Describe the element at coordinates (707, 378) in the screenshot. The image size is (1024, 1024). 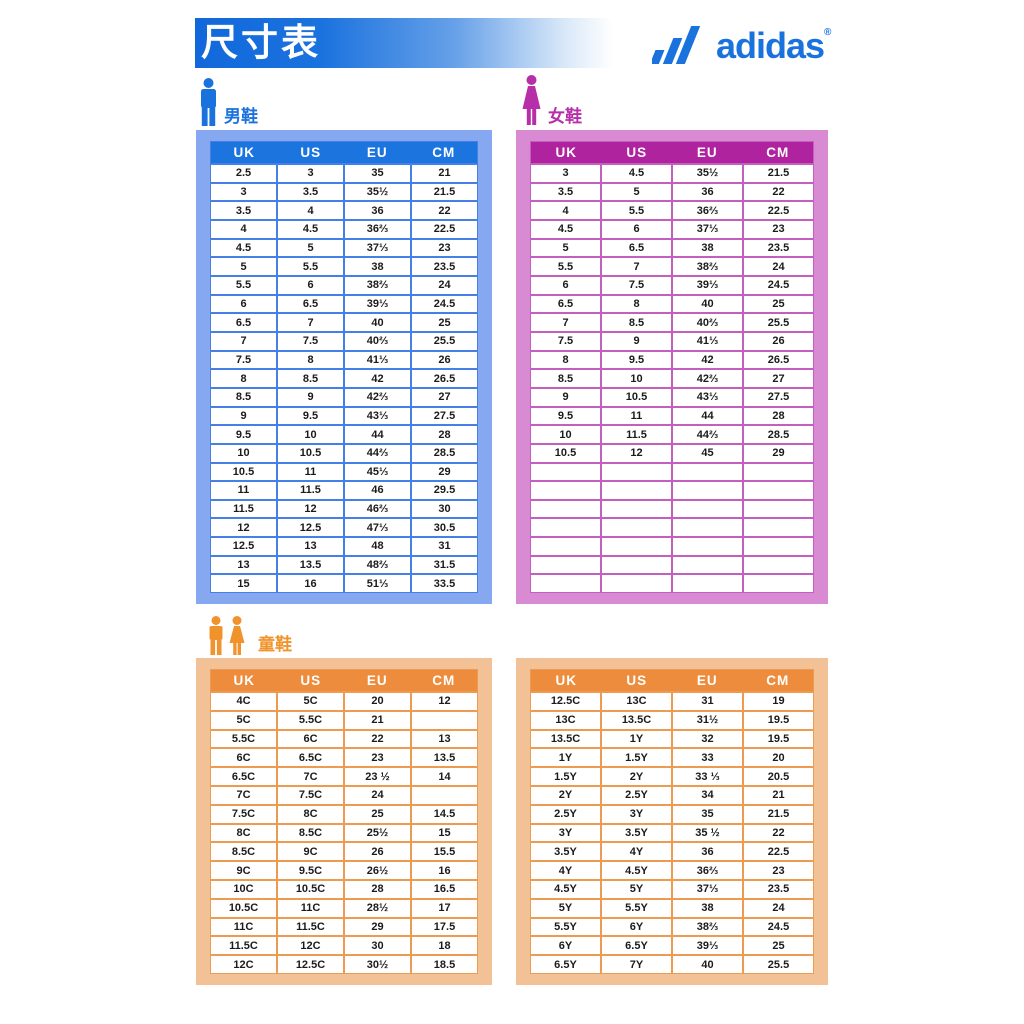
I see `table-cell: 42⅔` at that location.